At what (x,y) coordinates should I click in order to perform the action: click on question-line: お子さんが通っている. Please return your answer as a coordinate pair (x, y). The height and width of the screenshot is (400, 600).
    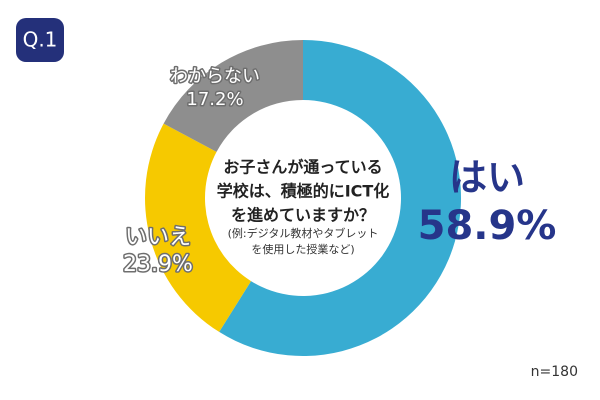
    Looking at the image, I should click on (302, 167).